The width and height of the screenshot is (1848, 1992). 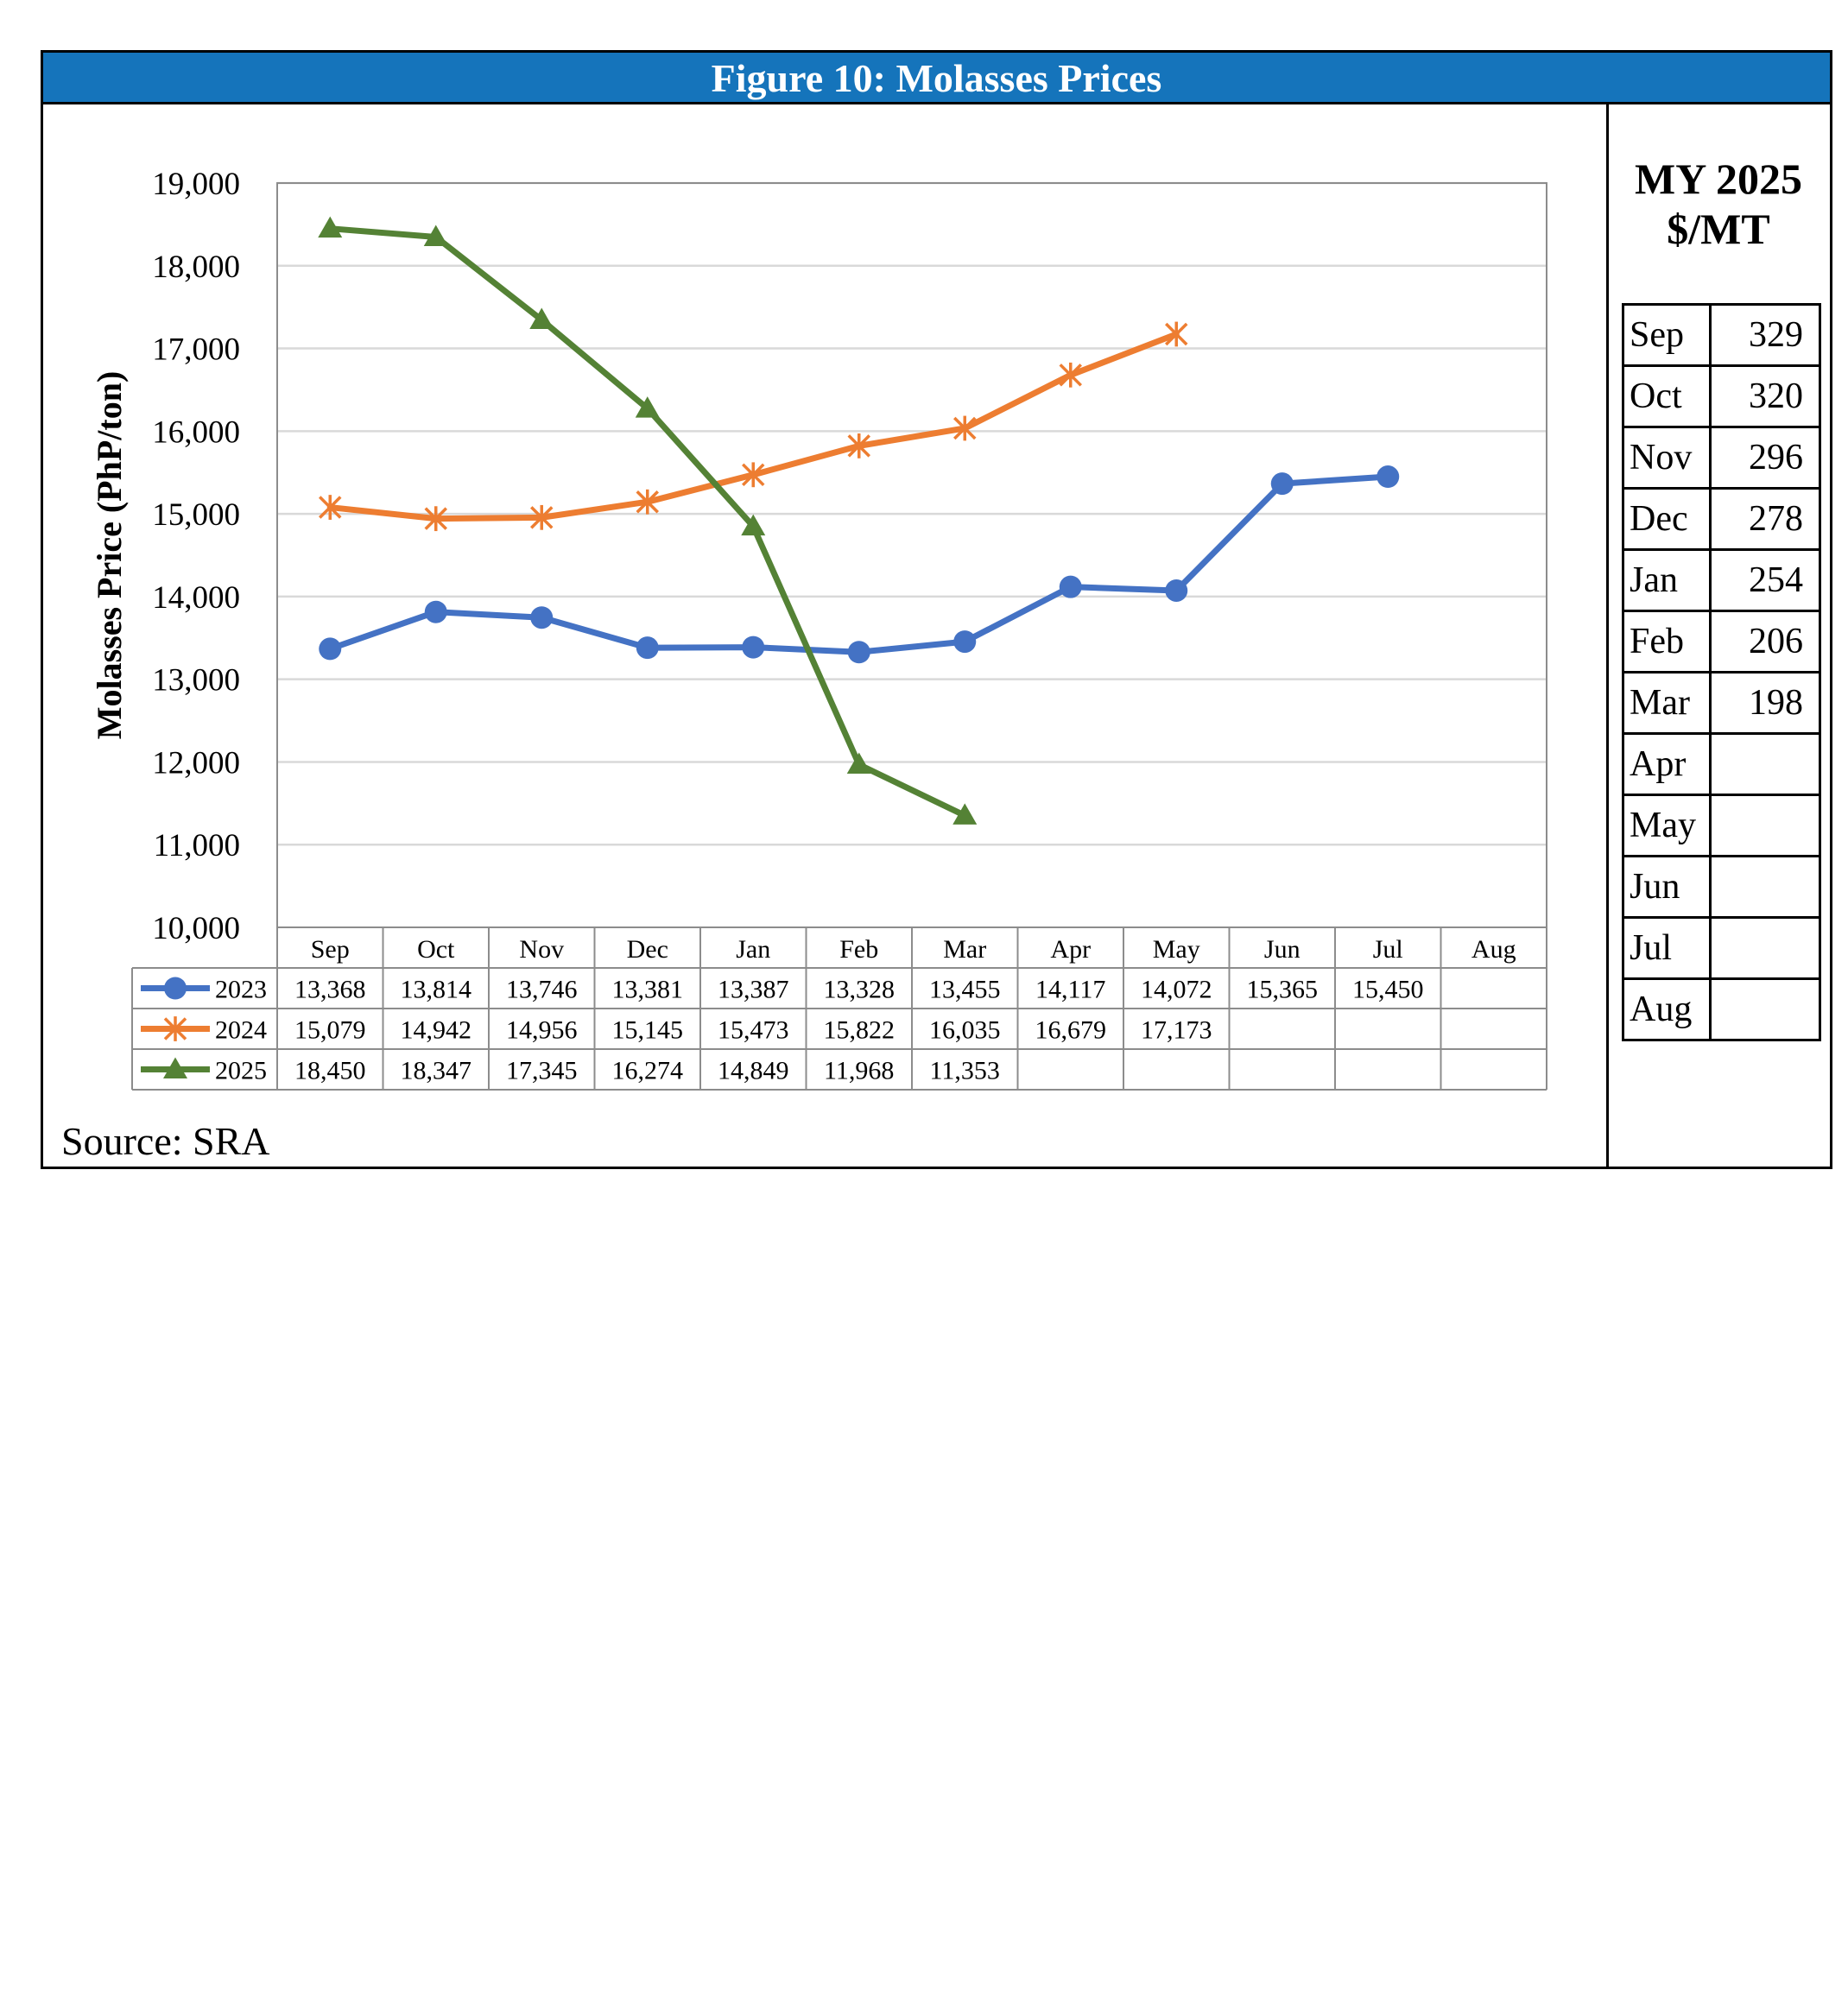 What do you see at coordinates (1765, 641) in the screenshot?
I see `side-table-value: 206` at bounding box center [1765, 641].